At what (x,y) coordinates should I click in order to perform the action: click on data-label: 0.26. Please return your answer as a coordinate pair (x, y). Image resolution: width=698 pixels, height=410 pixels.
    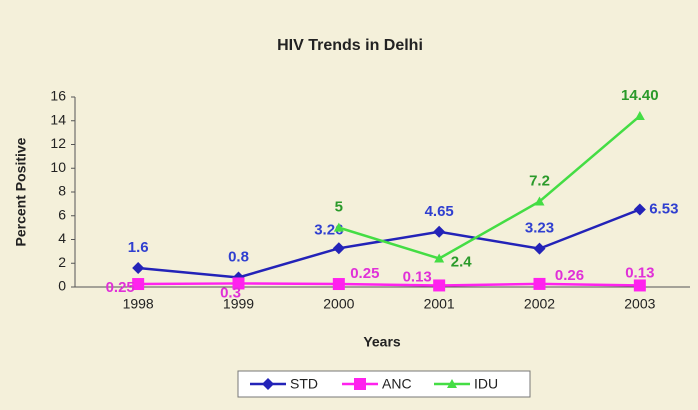
    Looking at the image, I should click on (569, 275).